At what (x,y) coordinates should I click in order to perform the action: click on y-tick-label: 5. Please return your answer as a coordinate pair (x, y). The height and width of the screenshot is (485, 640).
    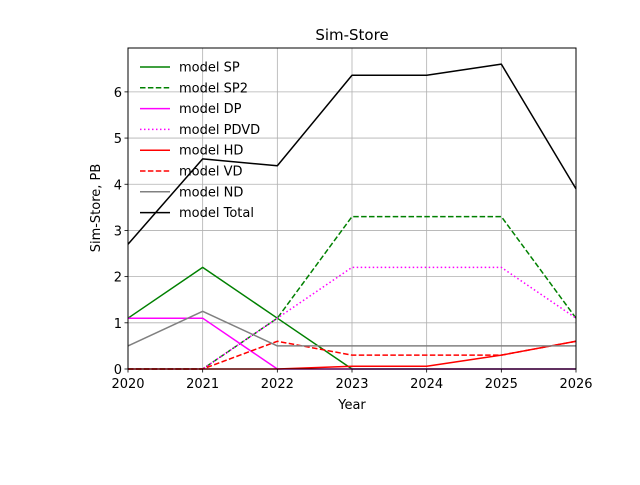
    Looking at the image, I should click on (118, 139).